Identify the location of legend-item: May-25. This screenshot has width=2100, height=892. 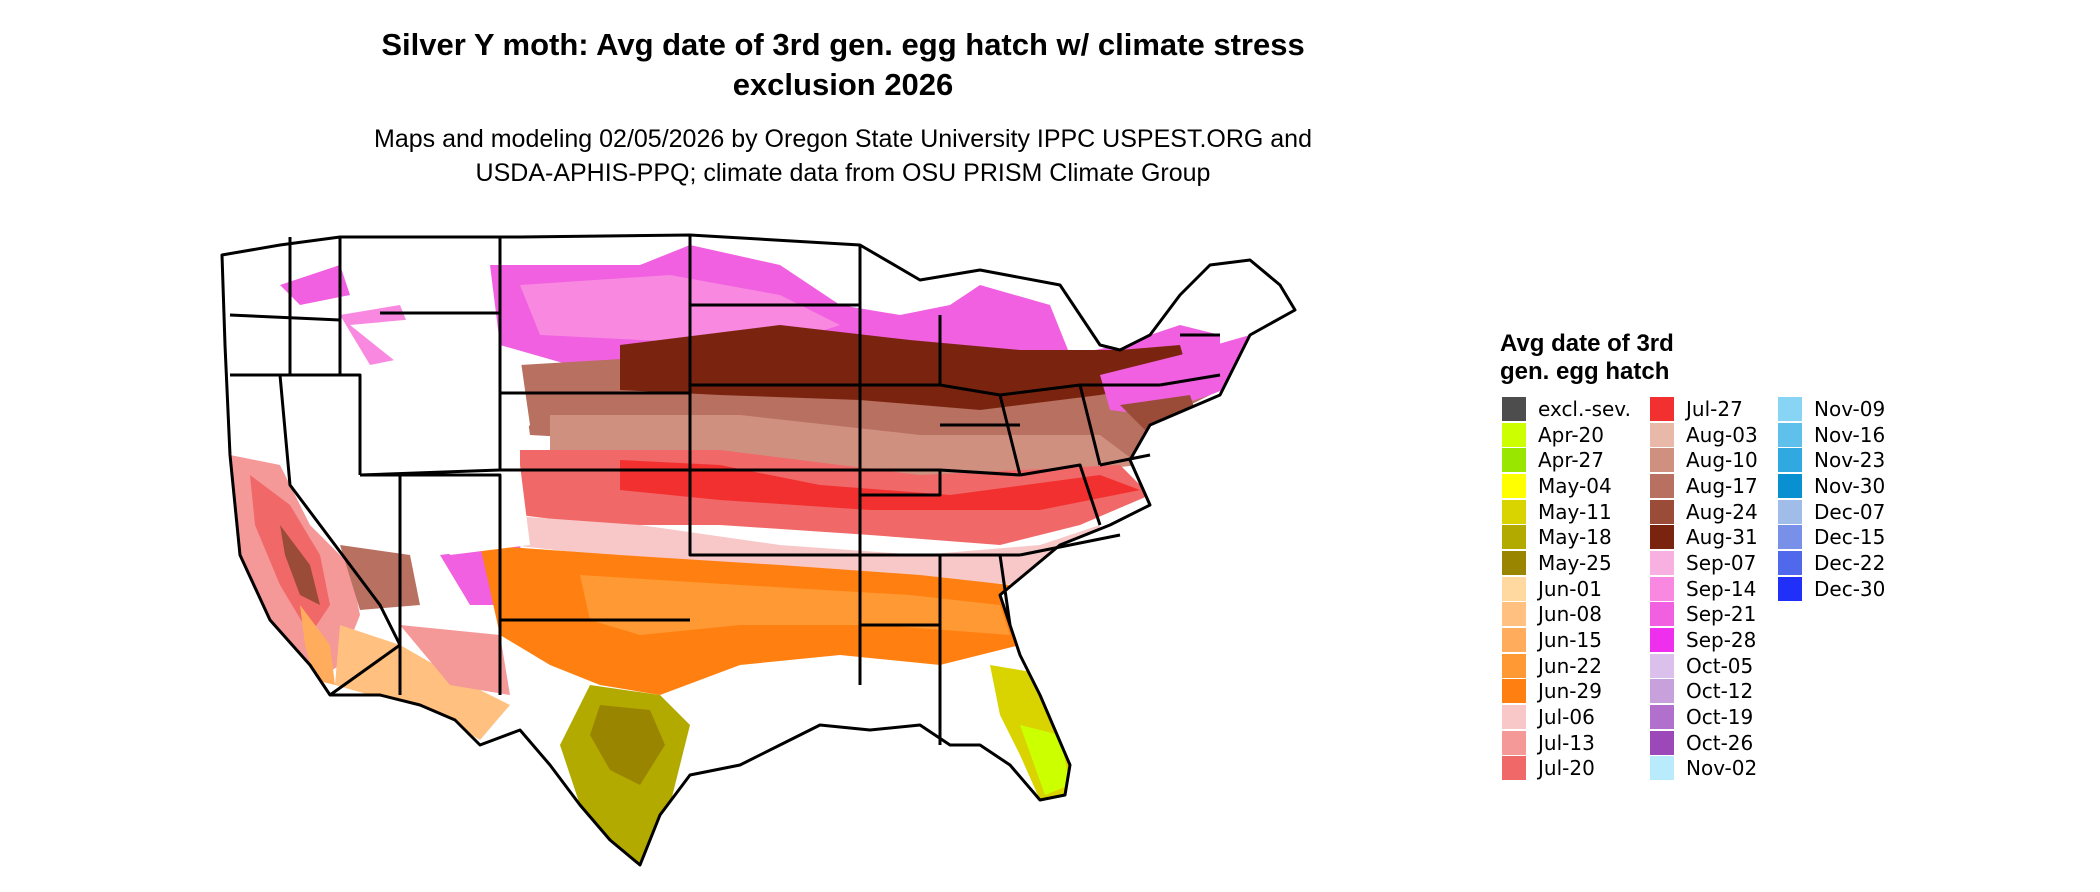
(1566, 563).